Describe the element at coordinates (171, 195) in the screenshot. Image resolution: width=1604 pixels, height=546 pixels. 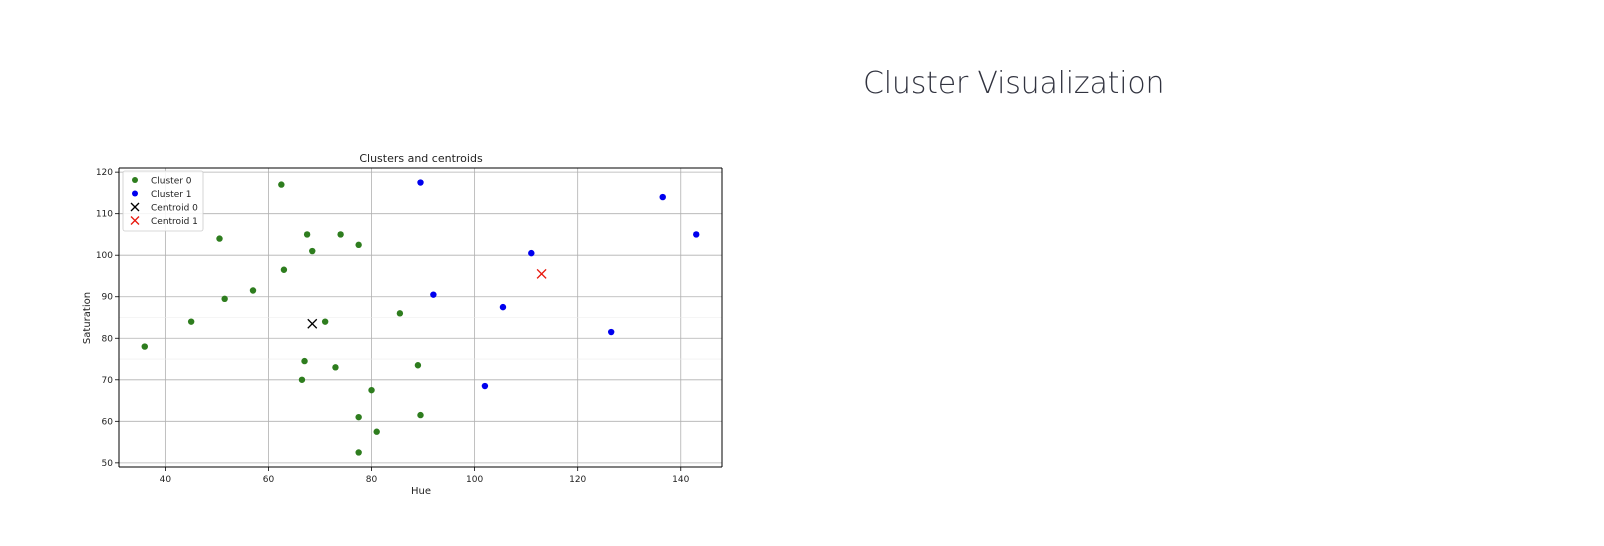
I see `legend-label: Cluster 1` at that location.